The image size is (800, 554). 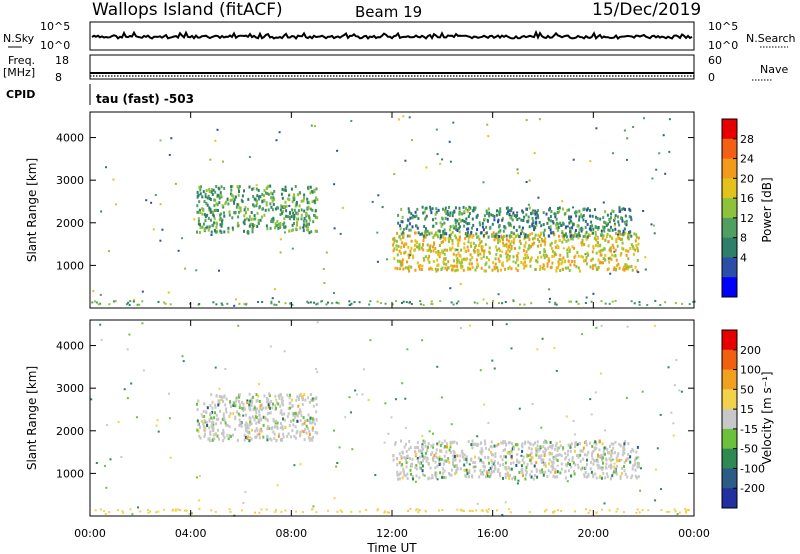 What do you see at coordinates (291, 533) in the screenshot?
I see `x-tick-label: 08:00` at bounding box center [291, 533].